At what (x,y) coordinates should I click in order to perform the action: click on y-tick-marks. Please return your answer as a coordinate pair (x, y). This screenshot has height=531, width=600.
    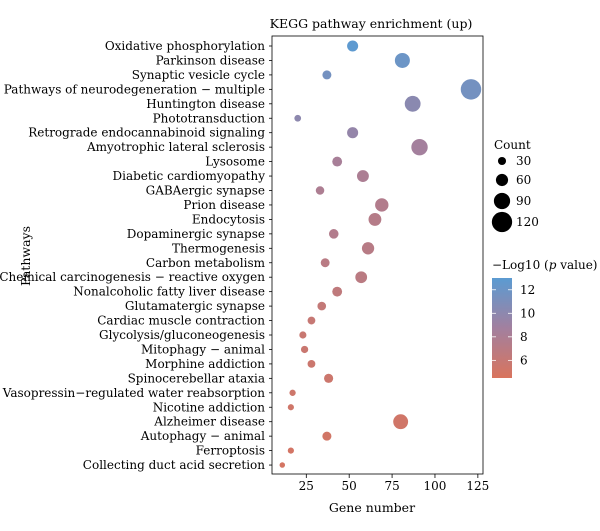
    Looking at the image, I should click on (270, 255).